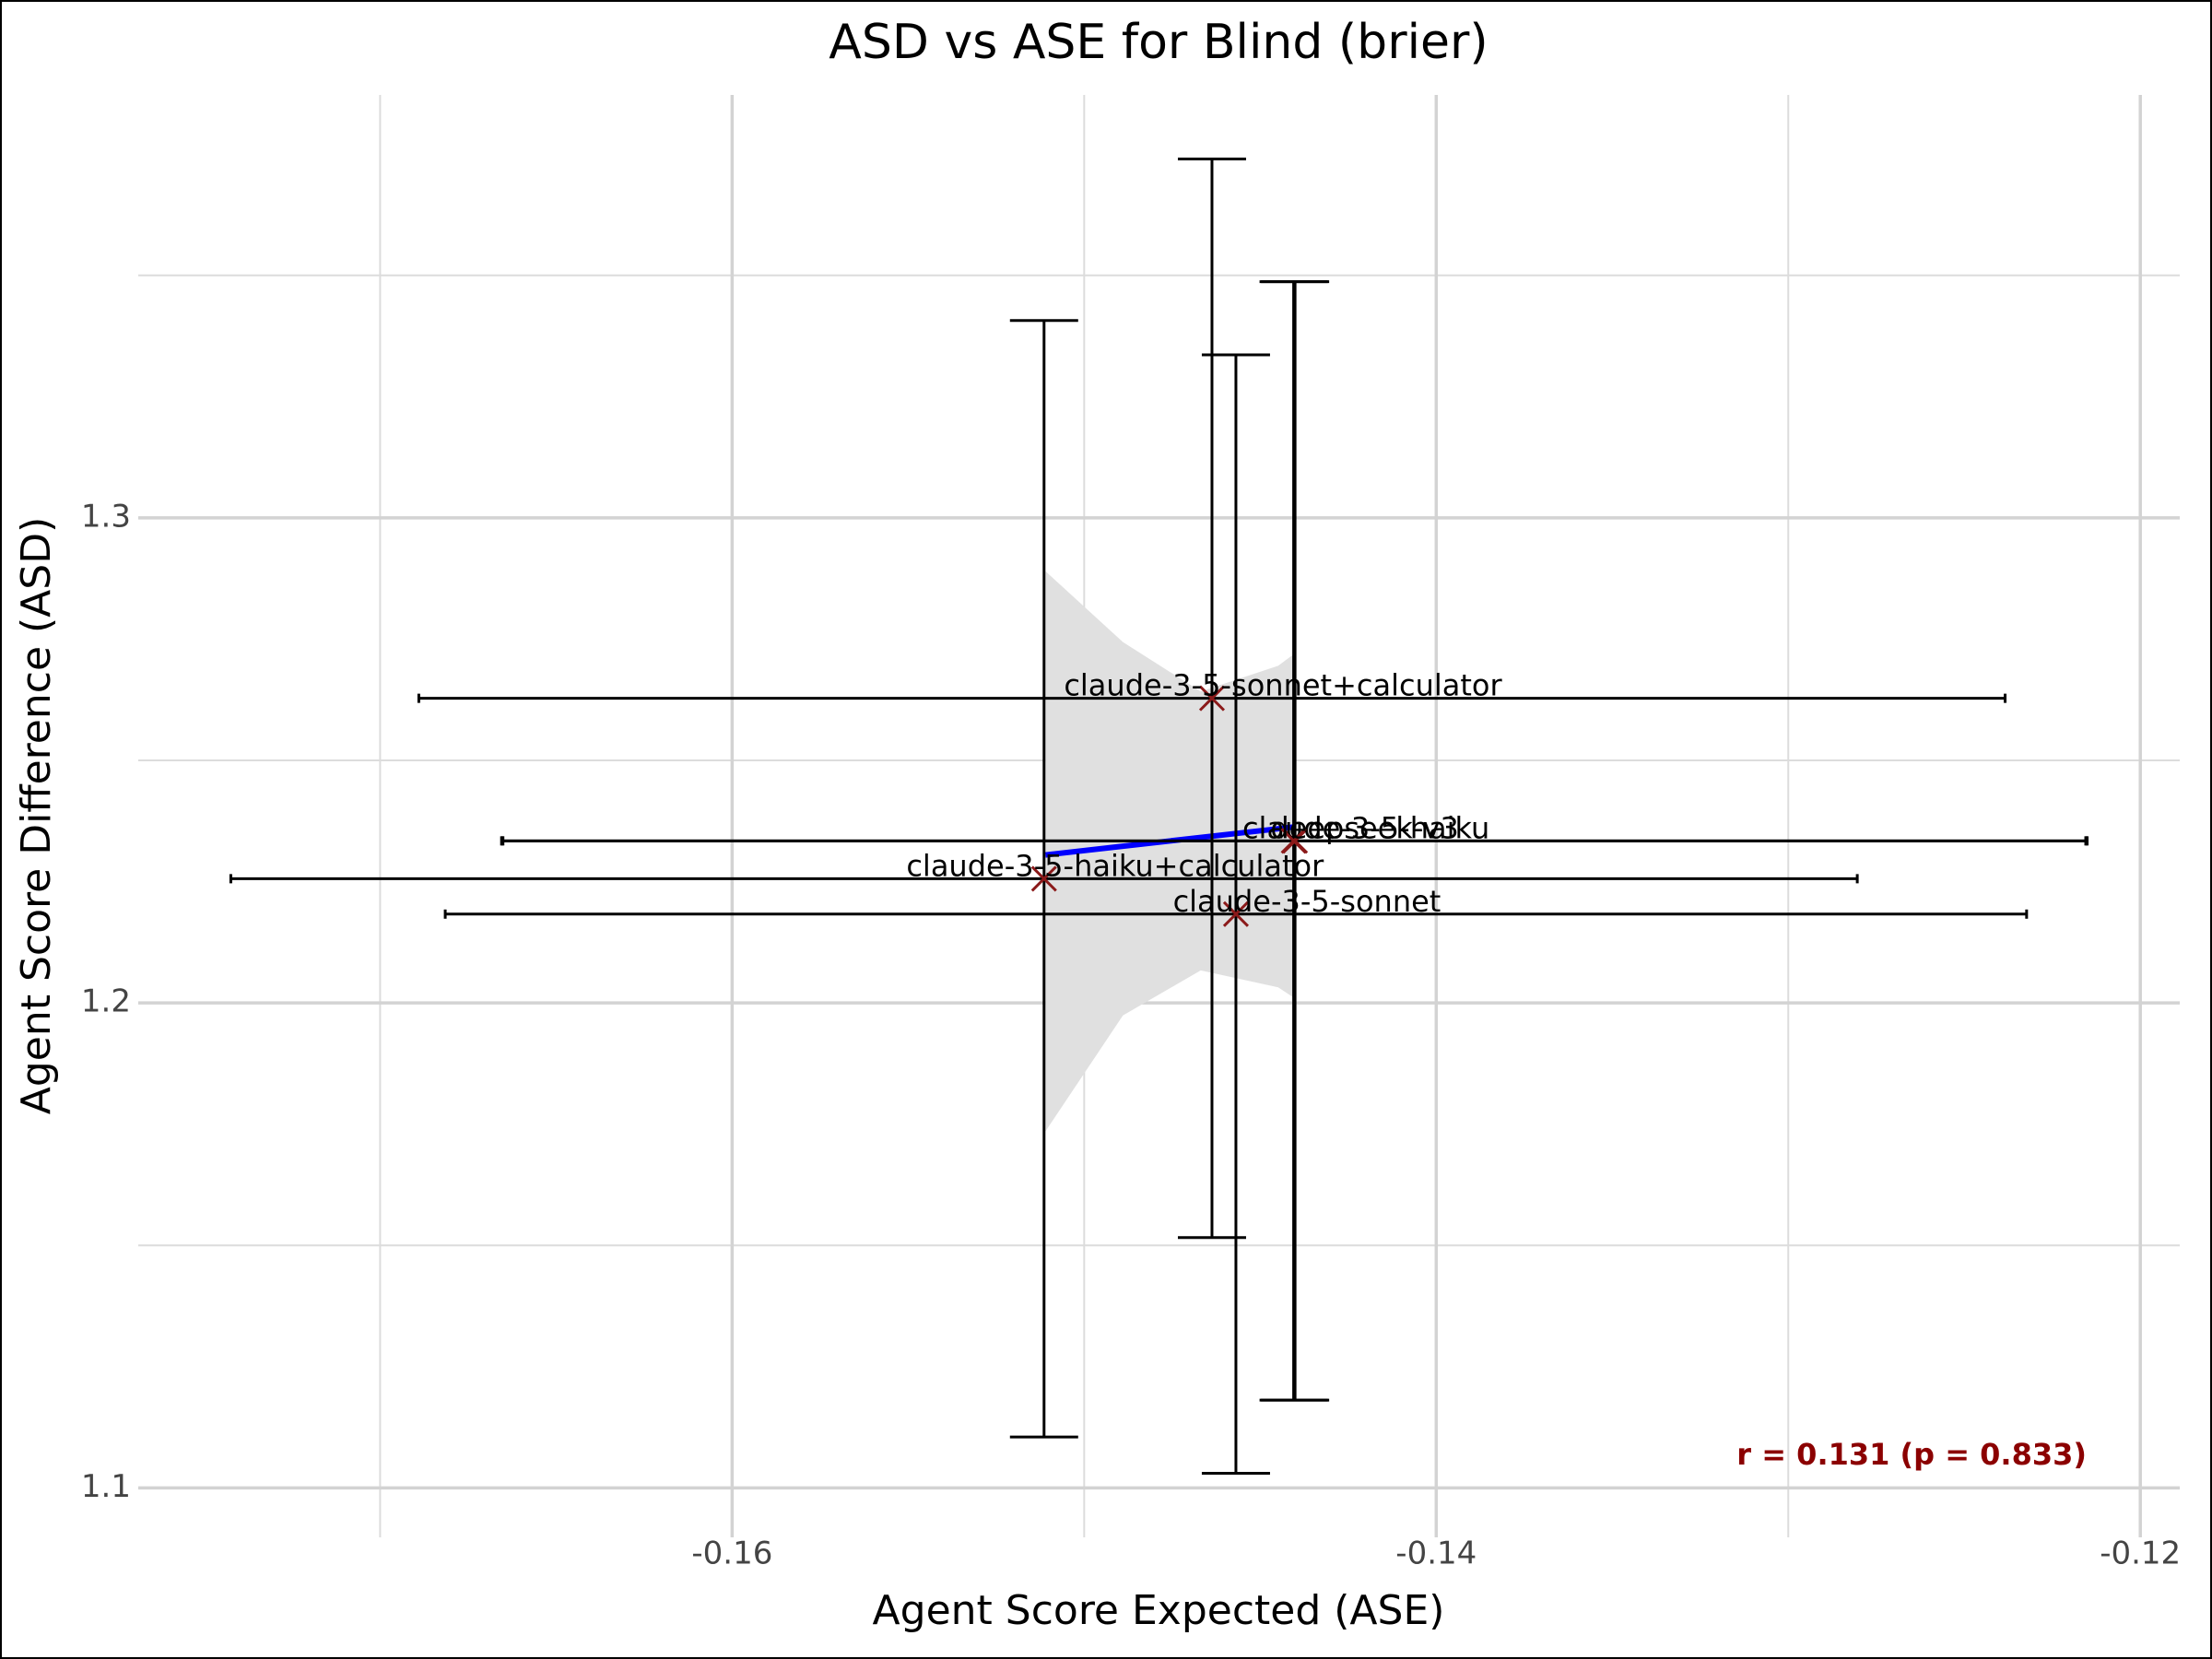 The image size is (2212, 1659). Describe the element at coordinates (1283, 685) in the screenshot. I see `point-label: claude-3-5-sonnet+calculator` at that location.